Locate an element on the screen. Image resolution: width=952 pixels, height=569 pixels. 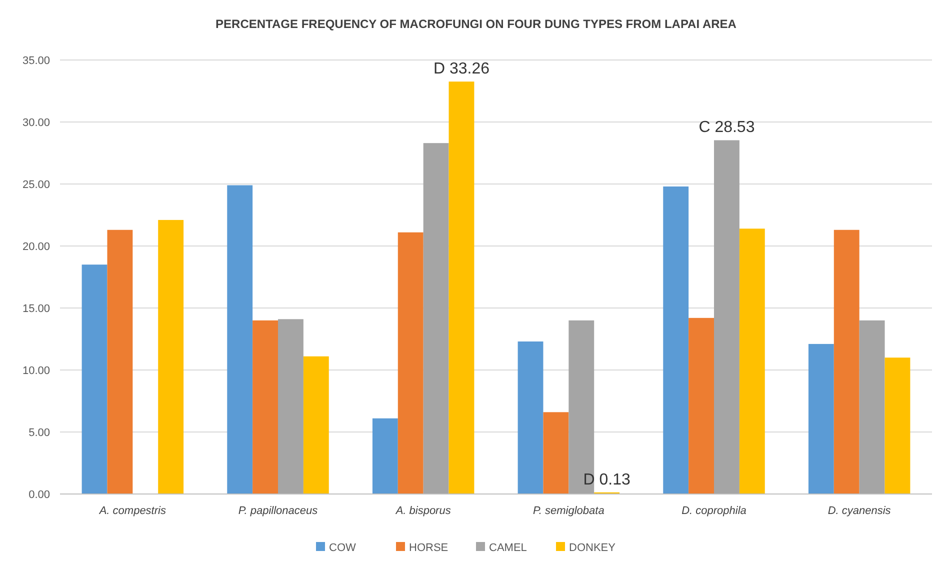
y-tick-label: 30.00 is located at coordinates (36, 122).